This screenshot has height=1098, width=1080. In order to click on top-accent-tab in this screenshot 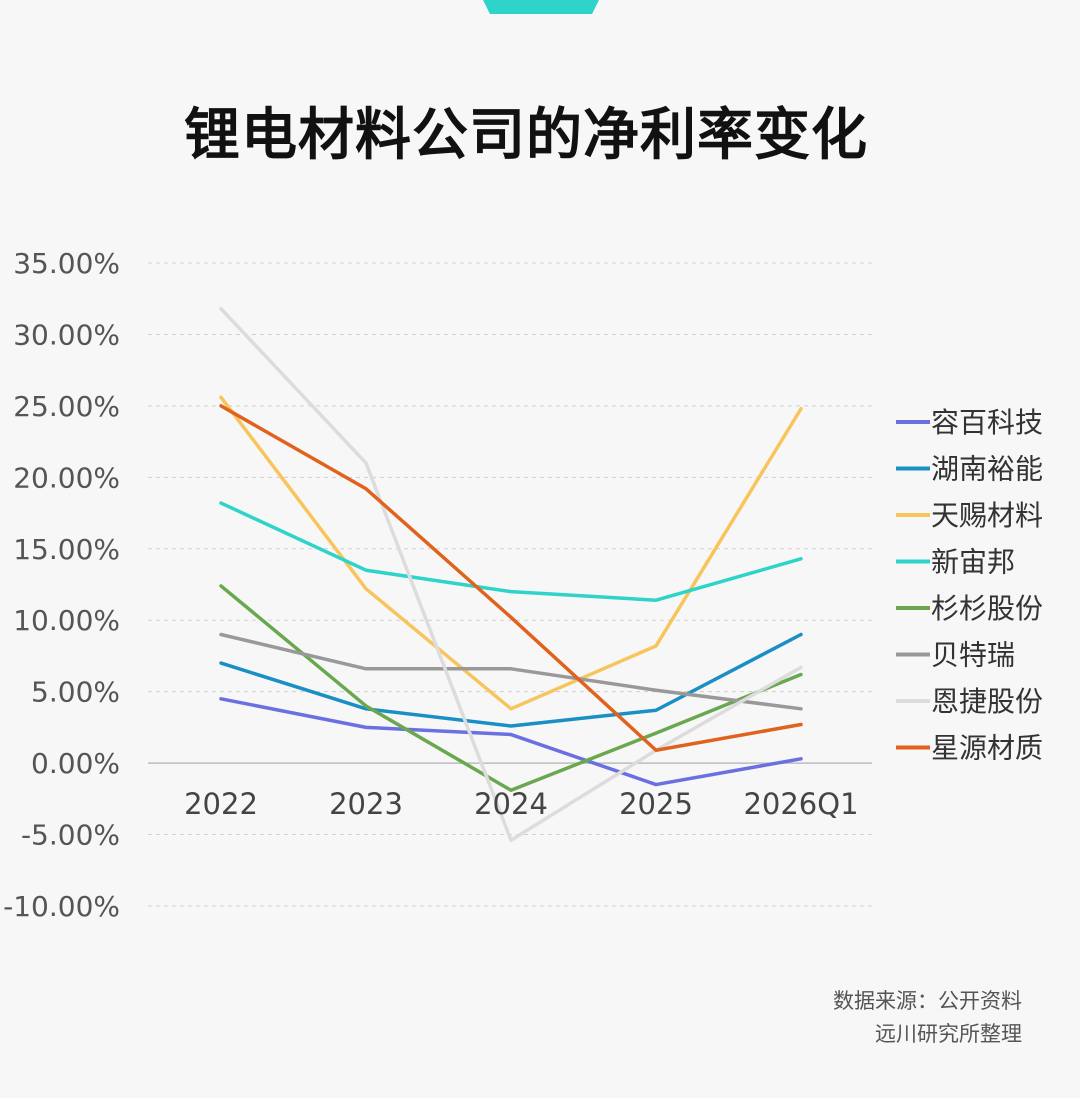, I will do `click(541, 7)`.